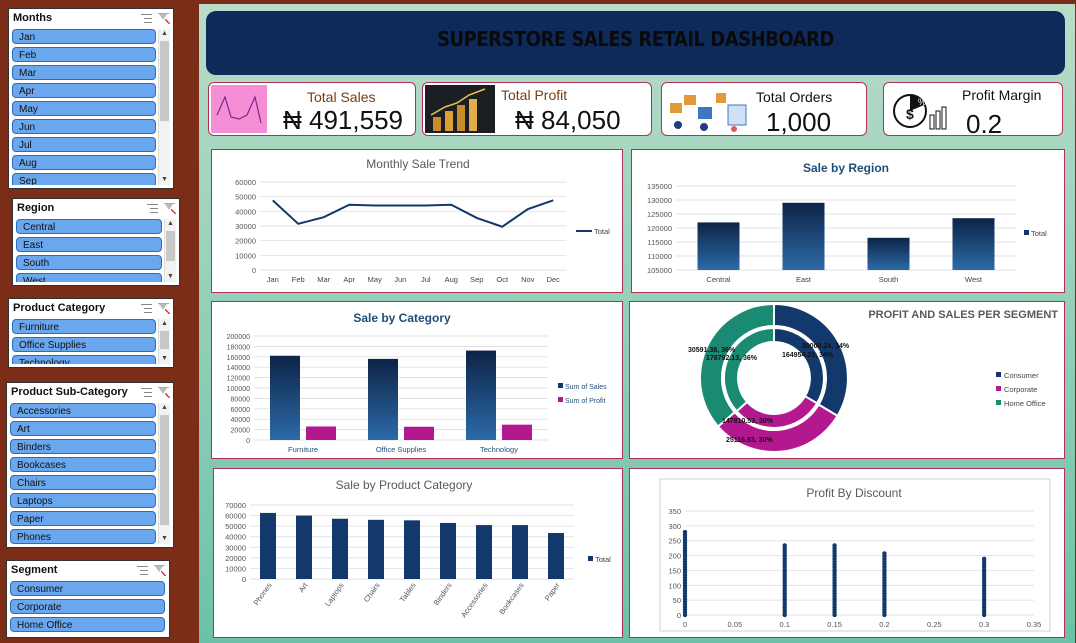 The height and width of the screenshot is (643, 1076). I want to click on x-tick-label: 0.35, so click(1034, 624).